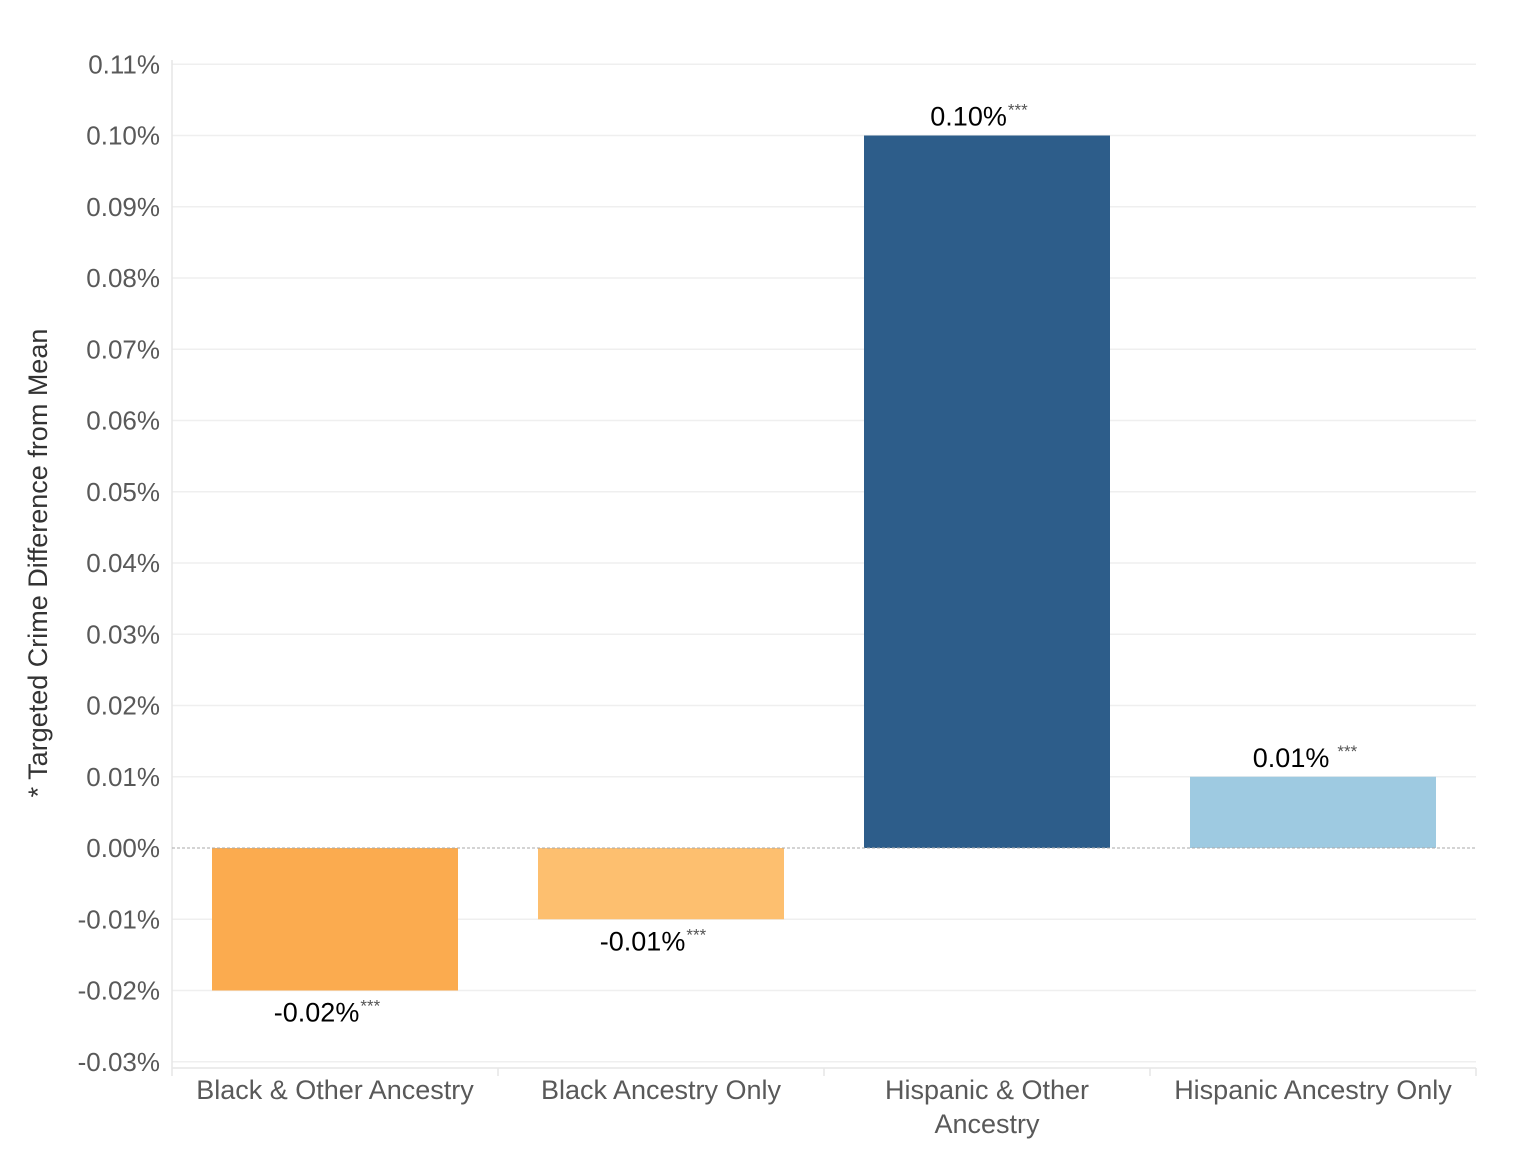 This screenshot has height=1172, width=1517. I want to click on x-category-label: Black & Other Ancestry, so click(335, 1090).